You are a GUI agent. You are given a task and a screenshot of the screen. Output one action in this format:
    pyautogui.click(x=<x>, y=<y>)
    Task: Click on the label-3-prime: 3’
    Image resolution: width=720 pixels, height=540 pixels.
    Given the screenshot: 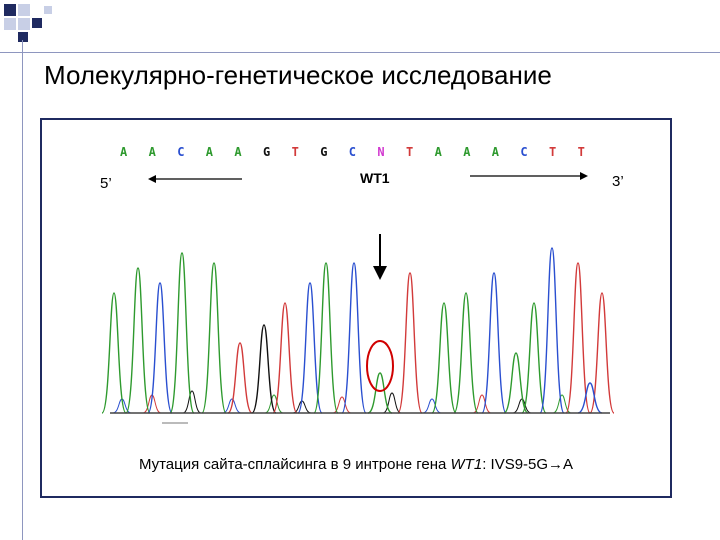 What is the action you would take?
    pyautogui.click(x=618, y=181)
    